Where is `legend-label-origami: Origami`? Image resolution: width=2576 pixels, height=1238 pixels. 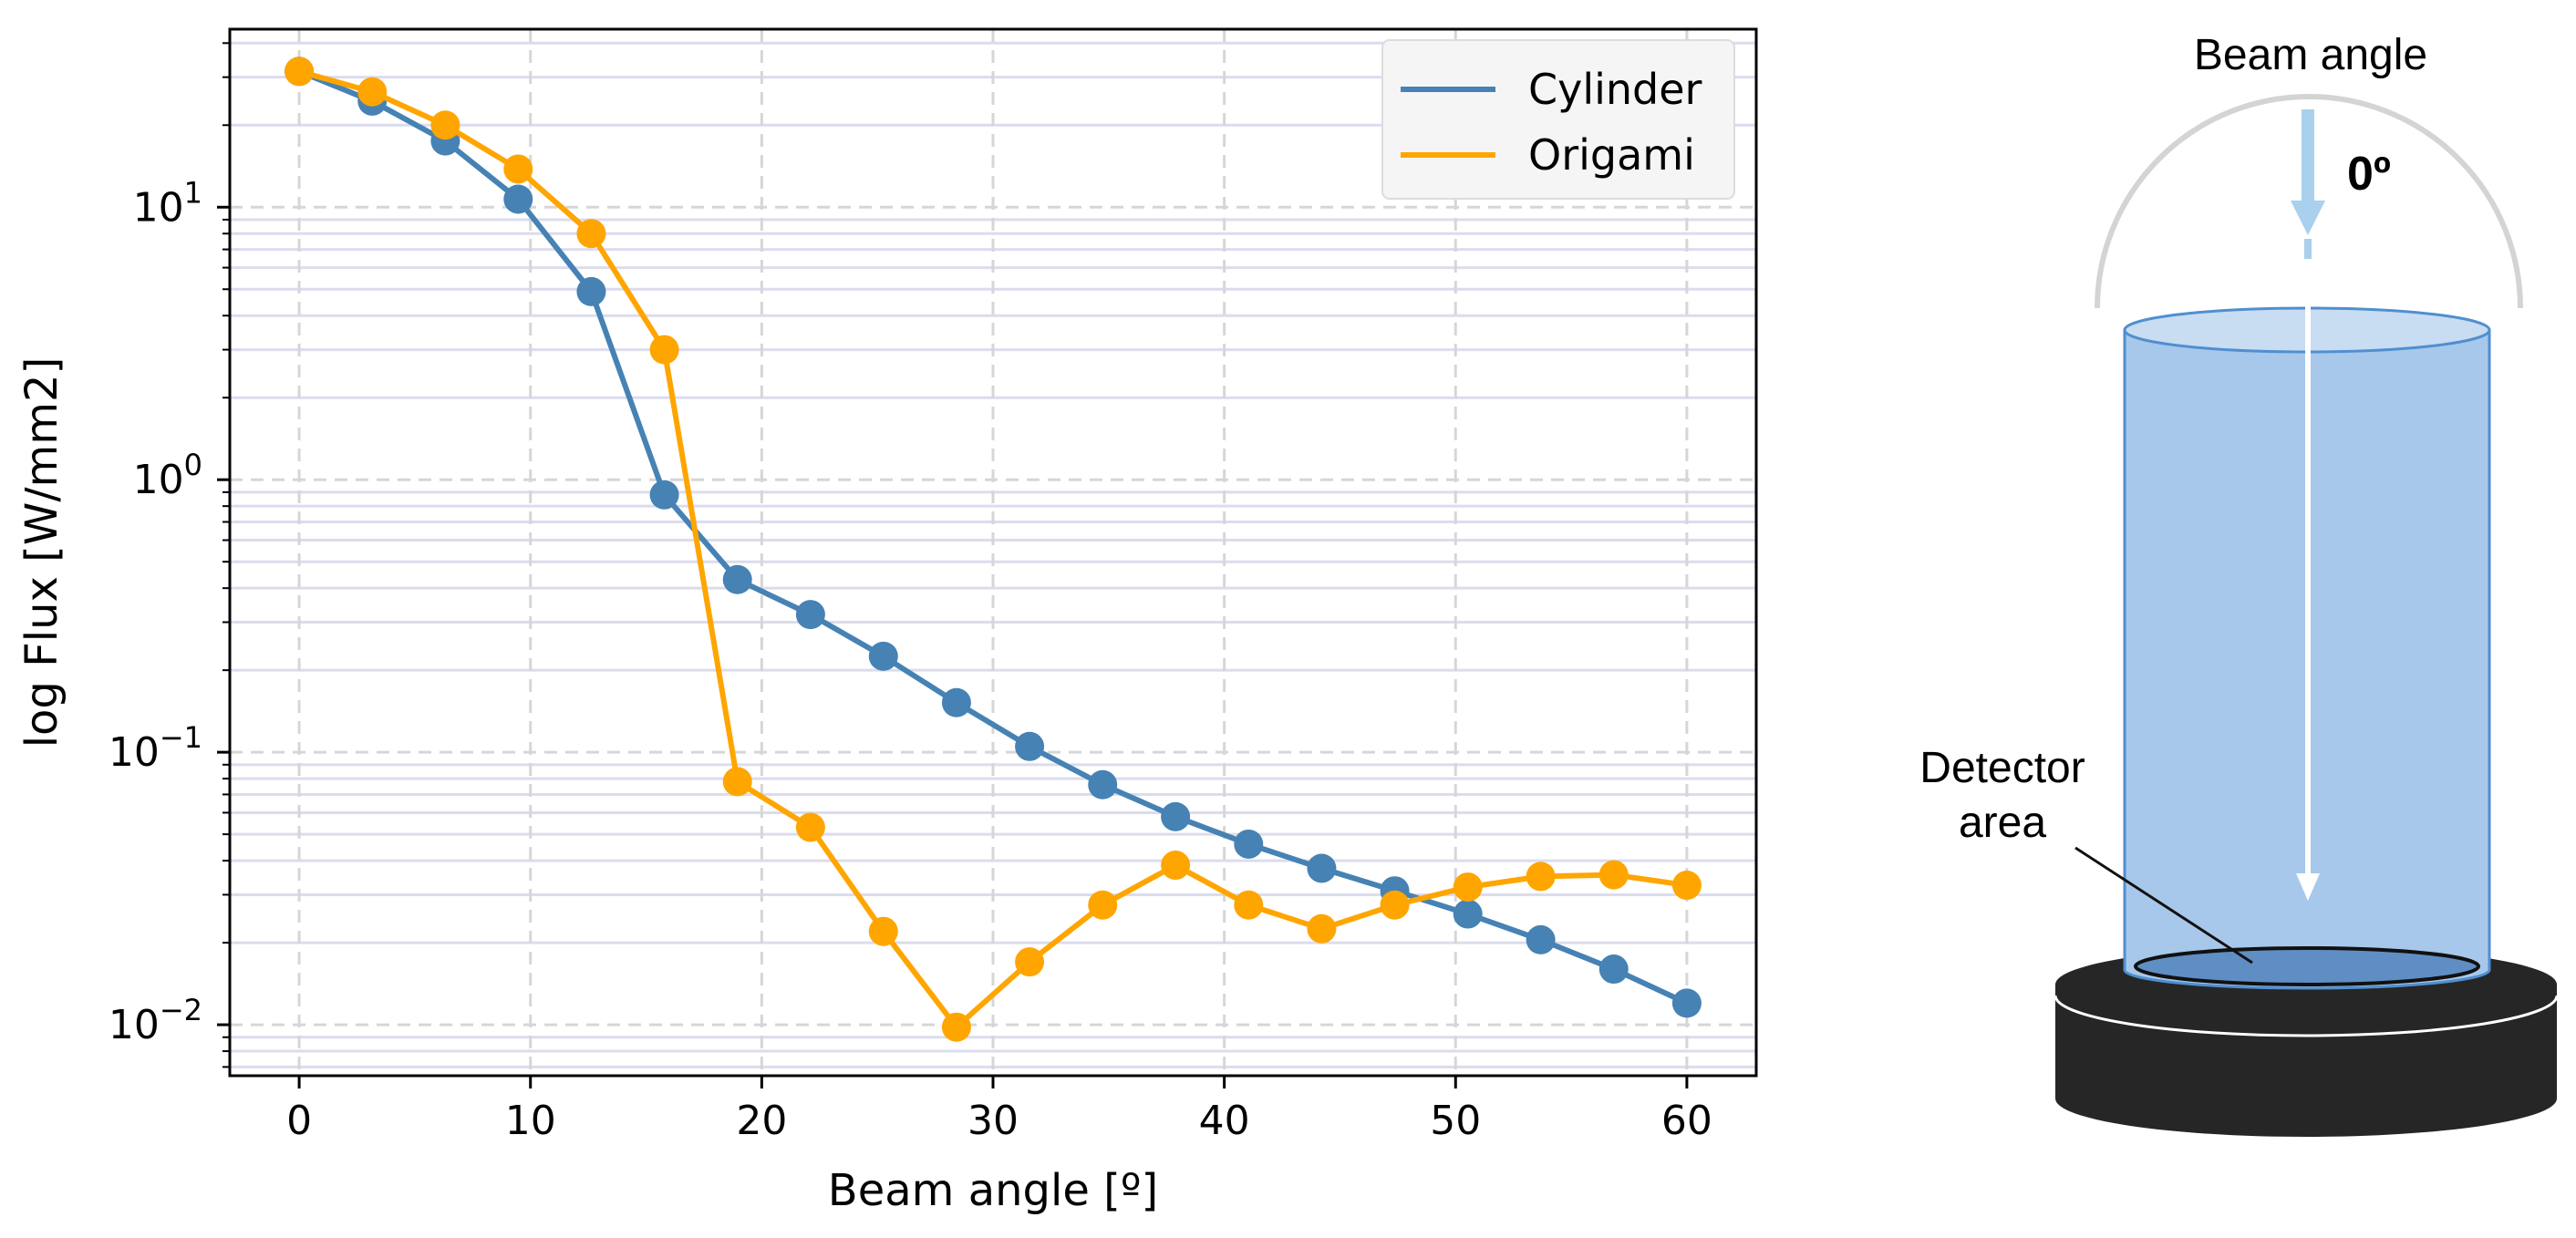
legend-label-origami: Origami is located at coordinates (1611, 155).